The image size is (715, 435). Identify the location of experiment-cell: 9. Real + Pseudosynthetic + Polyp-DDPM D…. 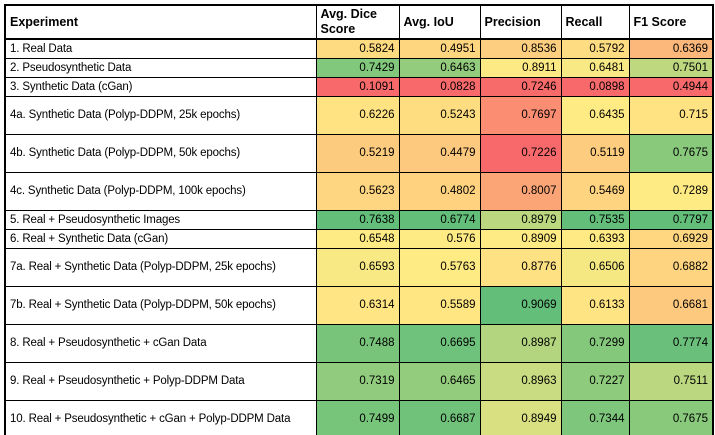
(160, 381).